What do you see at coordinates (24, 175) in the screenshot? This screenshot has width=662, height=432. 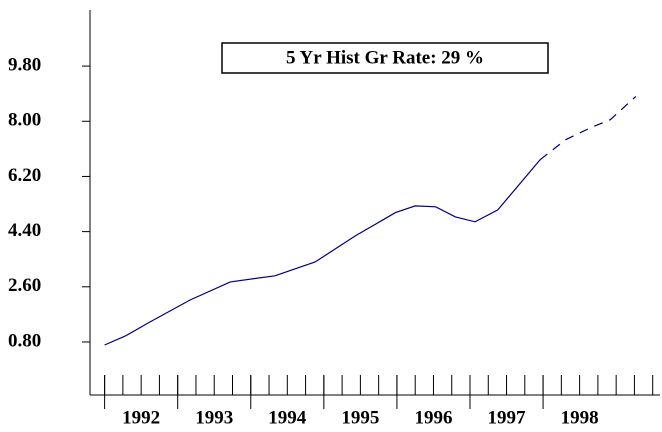 I see `y-tick-label: 6.20` at bounding box center [24, 175].